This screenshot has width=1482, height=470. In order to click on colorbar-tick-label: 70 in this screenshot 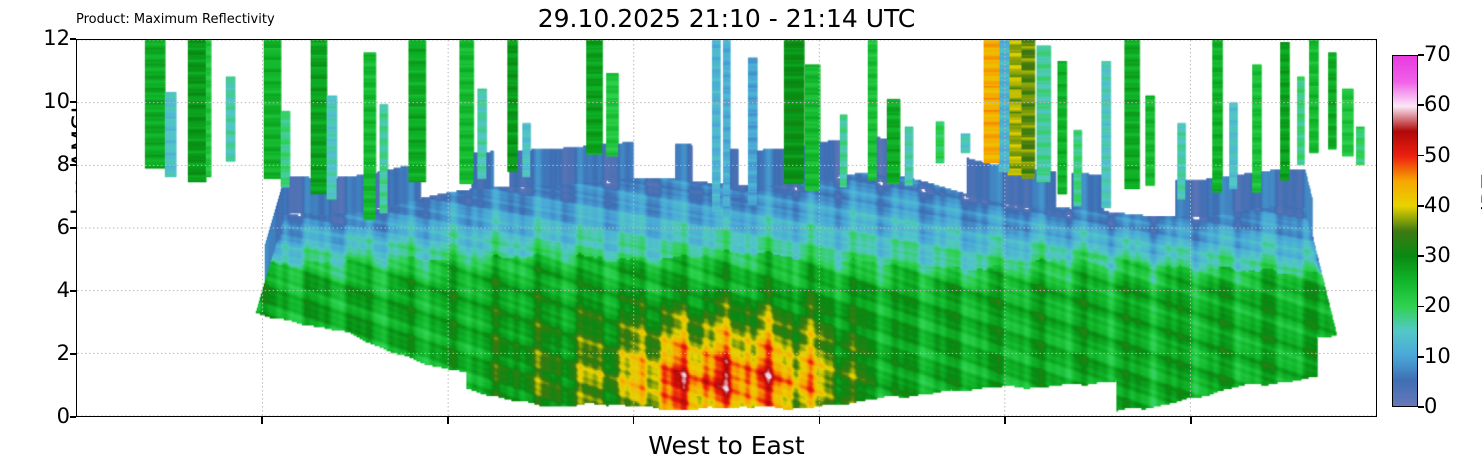, I will do `click(1437, 54)`.